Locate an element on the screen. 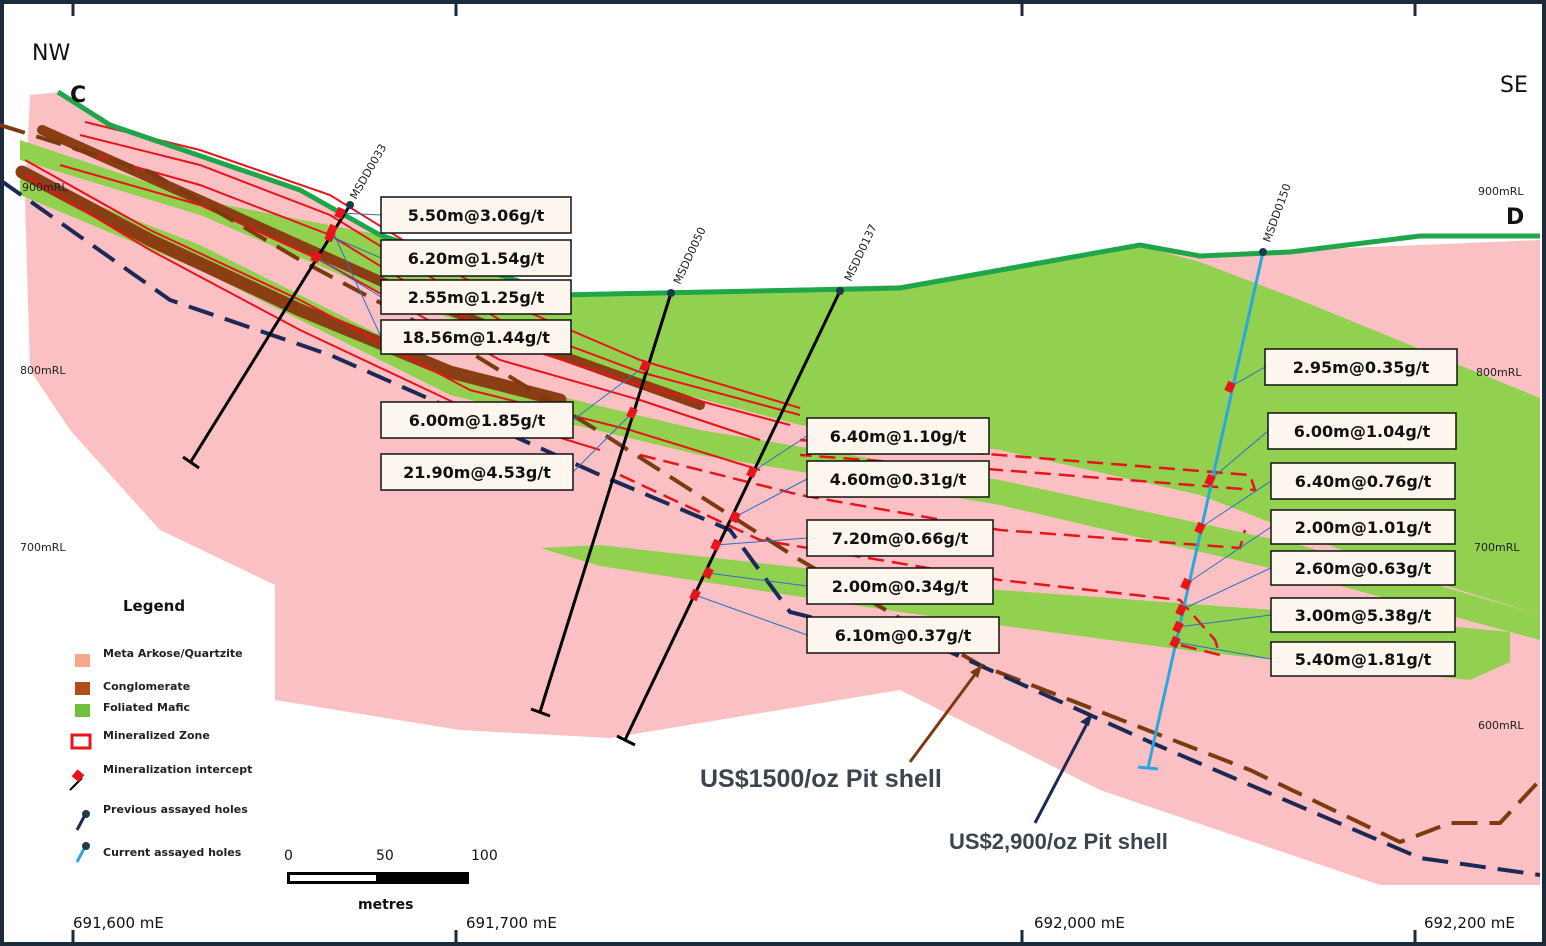 The width and height of the screenshot is (1546, 946). legend-item: Meta Arkose/Quartzite is located at coordinates (173, 653).